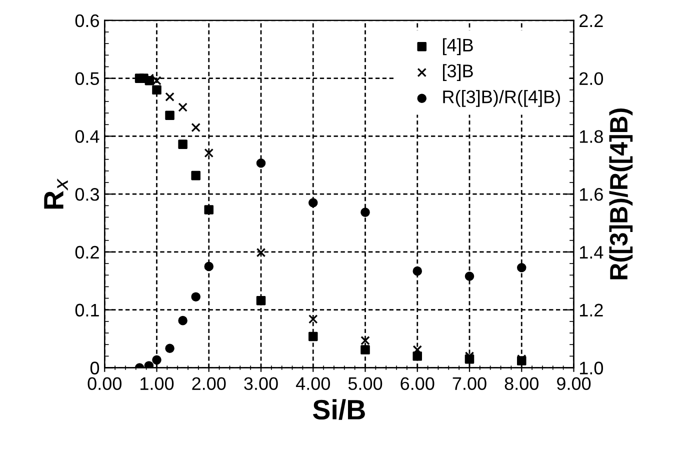 The width and height of the screenshot is (675, 454). Describe the element at coordinates (87, 194) in the screenshot. I see `y-tick-label: 0.3` at that location.